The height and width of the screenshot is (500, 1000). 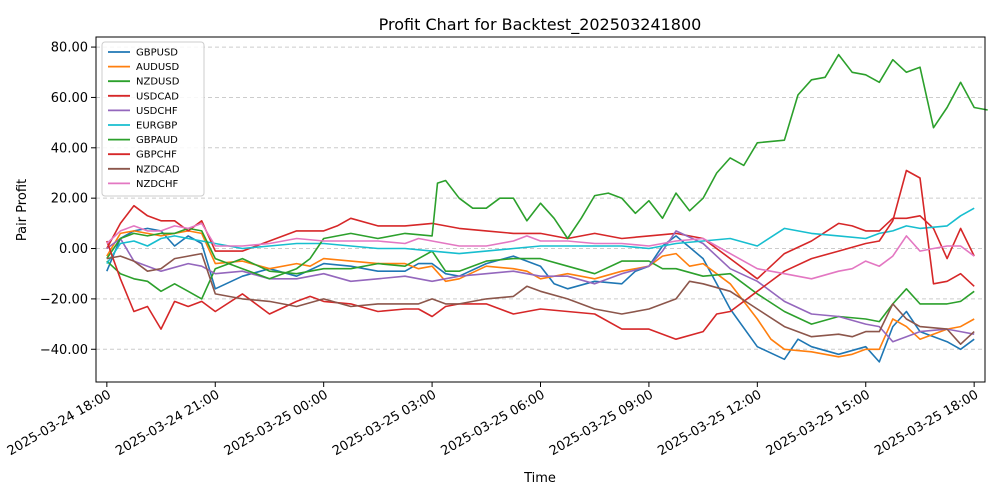 What do you see at coordinates (540, 236) in the screenshot?
I see `series-line-eurgbp` at bounding box center [540, 236].